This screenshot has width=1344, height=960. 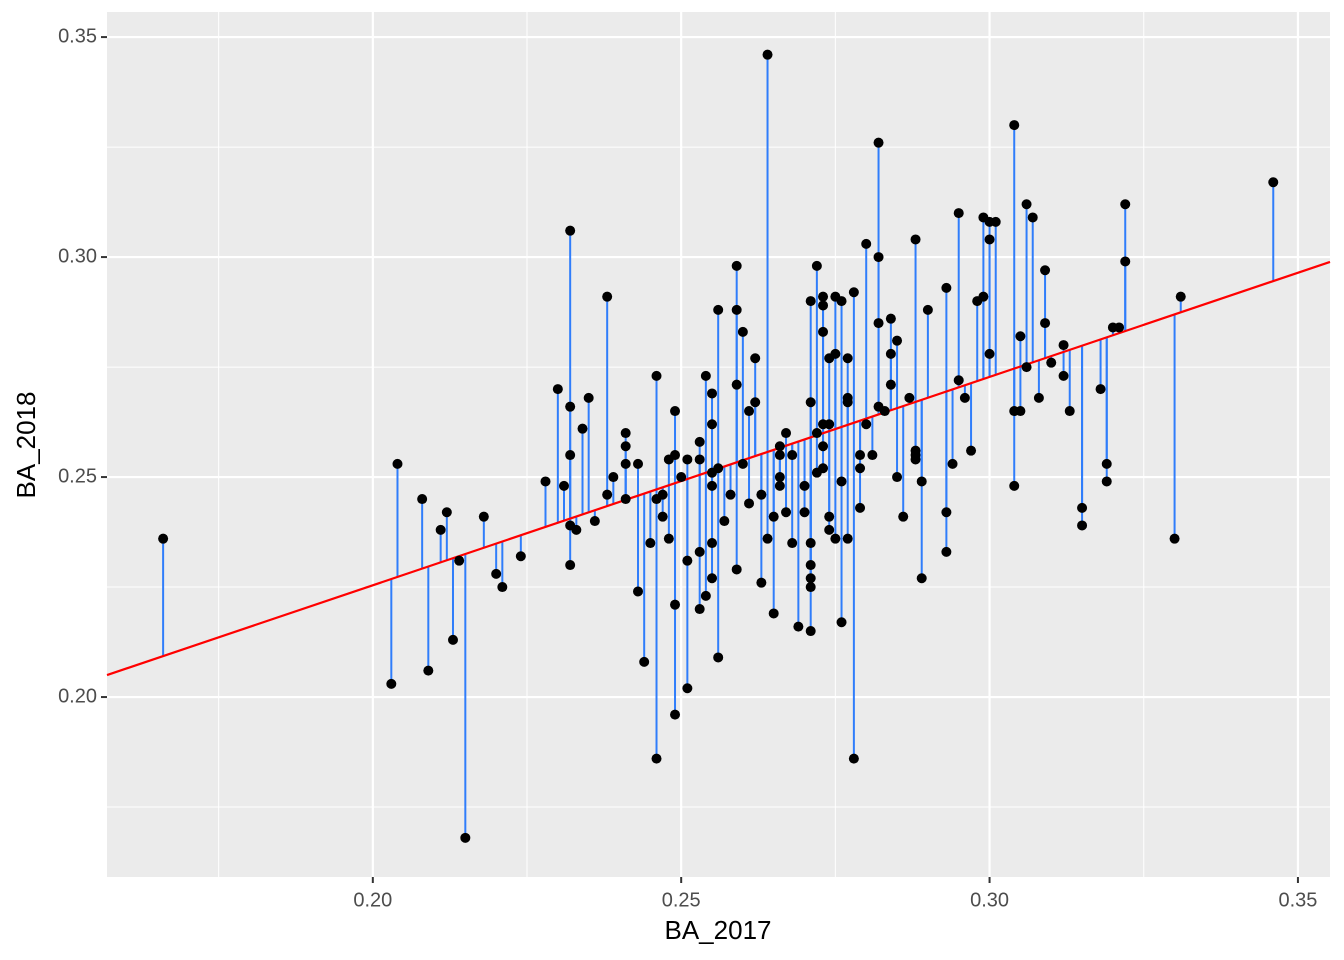 I want to click on y-tick-label: 0.30, so click(x=77, y=256).